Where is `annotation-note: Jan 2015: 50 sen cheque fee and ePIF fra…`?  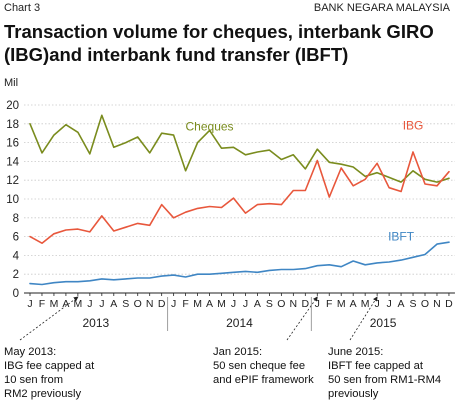 annotation-note: Jan 2015: 50 sen cheque fee and ePIF fra… is located at coordinates (263, 366).